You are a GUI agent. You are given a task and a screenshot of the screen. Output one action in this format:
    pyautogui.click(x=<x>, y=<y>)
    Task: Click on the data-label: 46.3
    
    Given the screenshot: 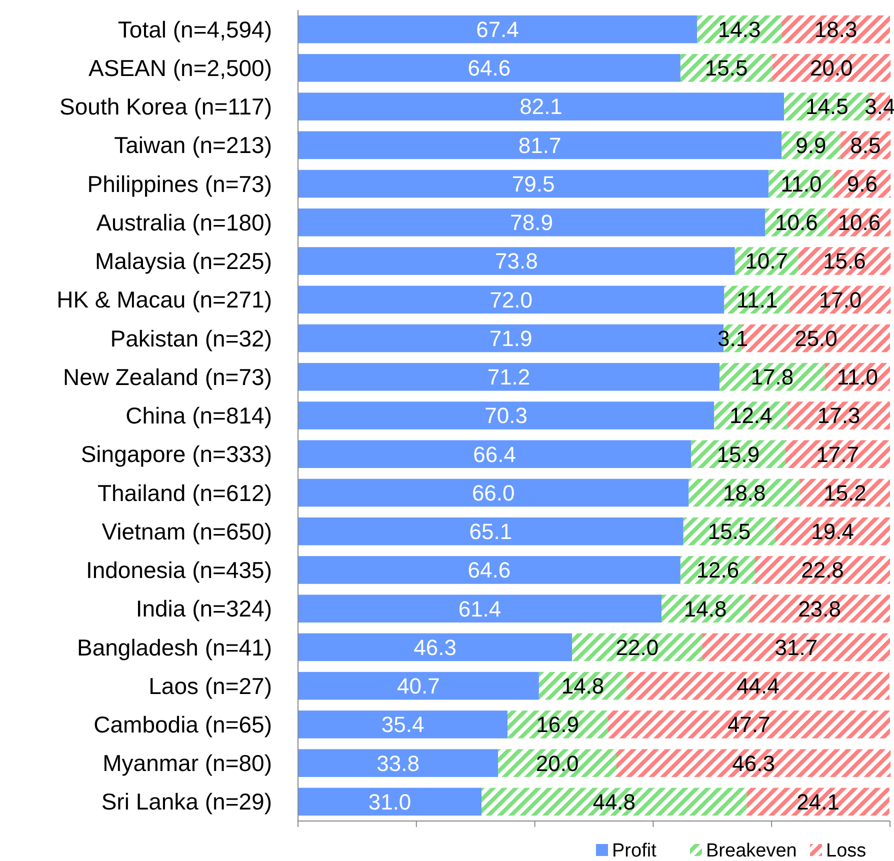 What is the action you would take?
    pyautogui.click(x=435, y=647)
    